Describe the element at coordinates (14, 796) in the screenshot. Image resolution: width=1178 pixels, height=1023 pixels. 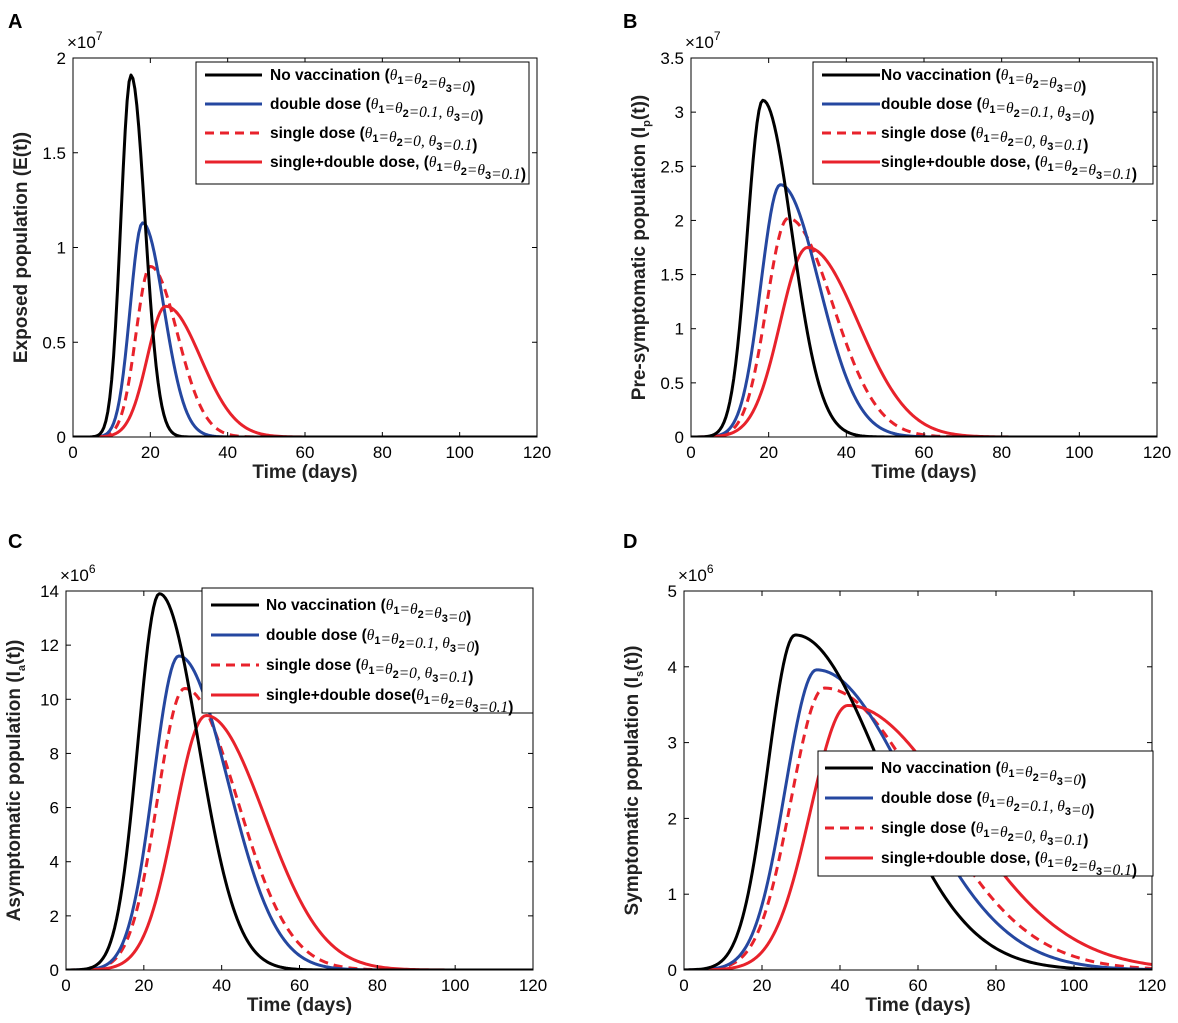
I see `y-label-main: Asymptomatic population (I` at that location.